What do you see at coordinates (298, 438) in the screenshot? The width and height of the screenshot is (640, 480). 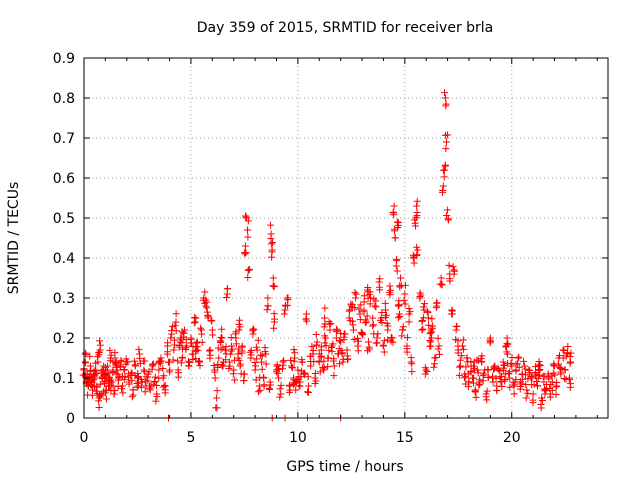 I see `x-tick-label: 10` at bounding box center [298, 438].